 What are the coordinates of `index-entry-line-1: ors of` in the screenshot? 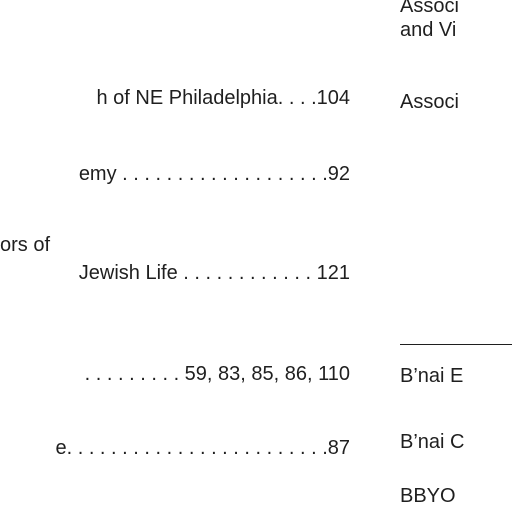 It's located at (25, 245).